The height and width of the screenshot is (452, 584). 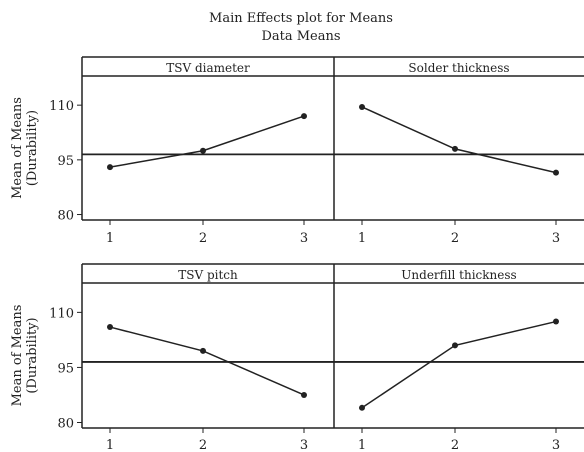 I want to click on panel-title: TSV diameter, so click(x=208, y=68).